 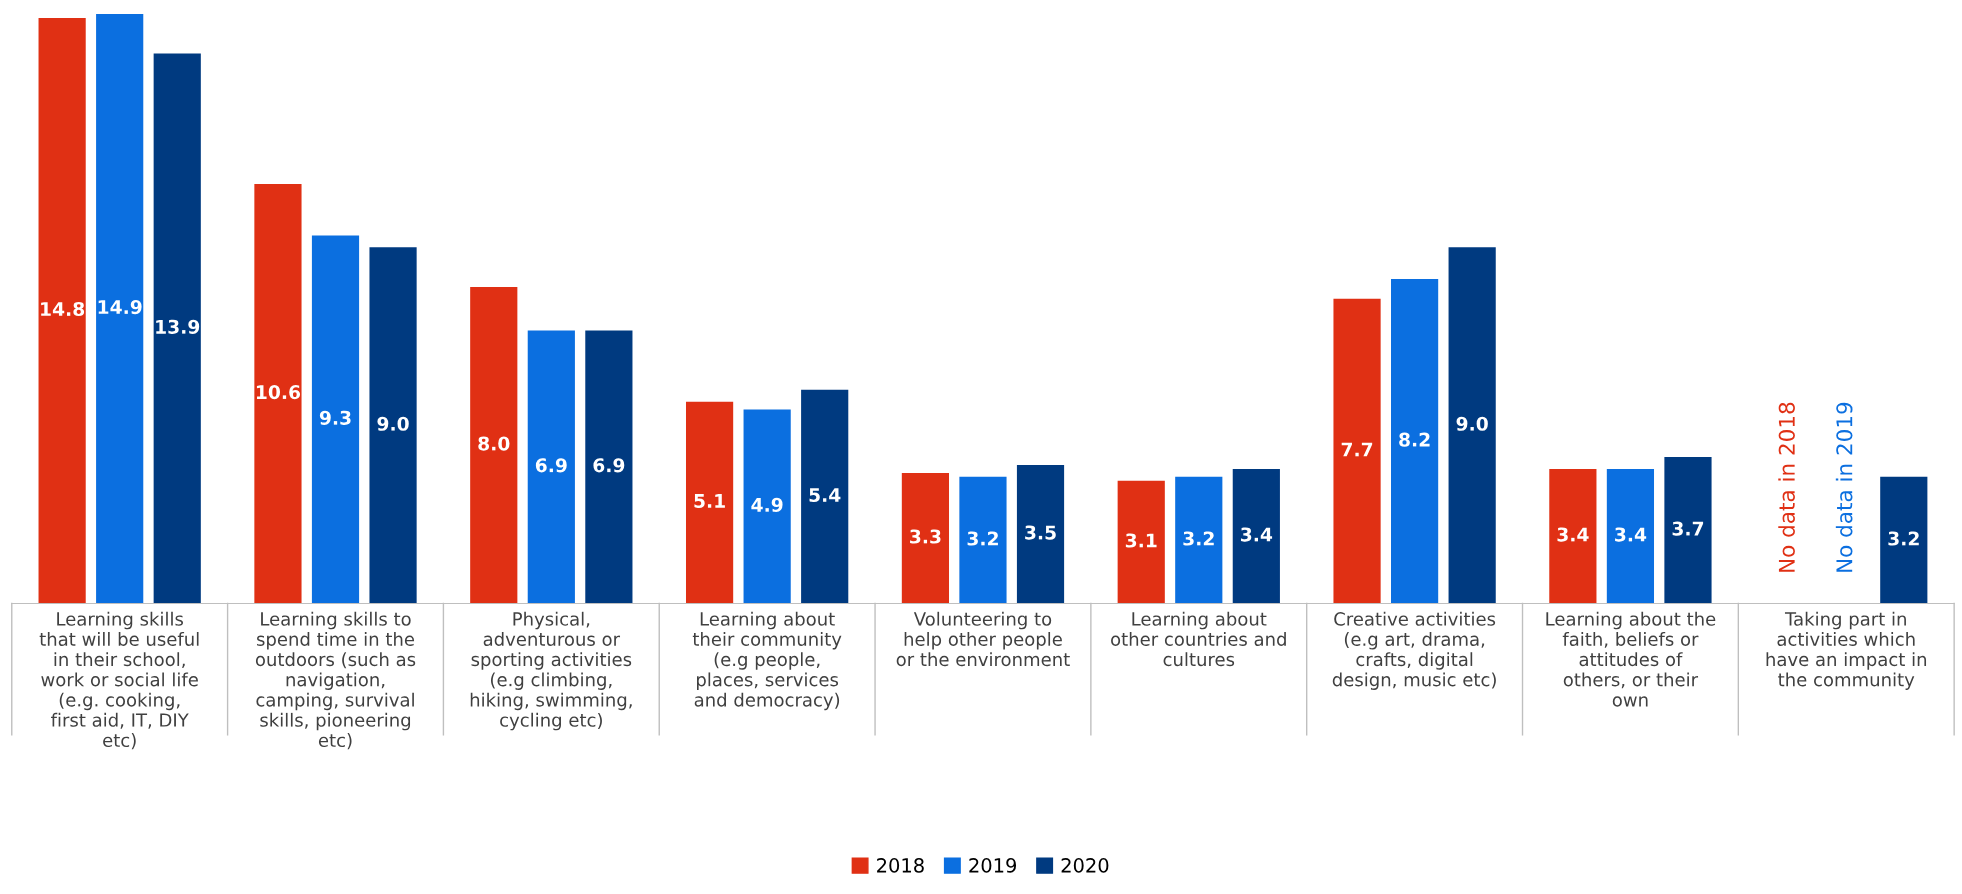 I want to click on data-label: 3.3, so click(x=925, y=536).